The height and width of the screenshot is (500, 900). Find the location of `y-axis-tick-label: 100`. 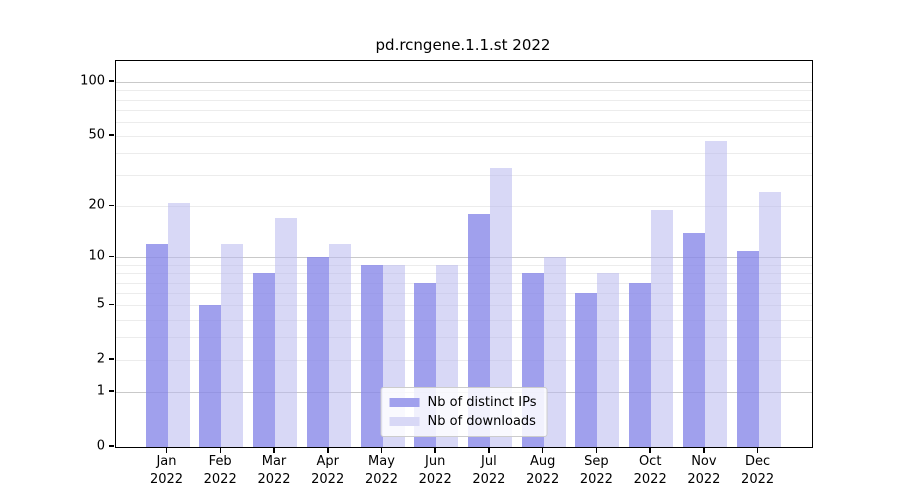

y-axis-tick-label: 100 is located at coordinates (92, 81).